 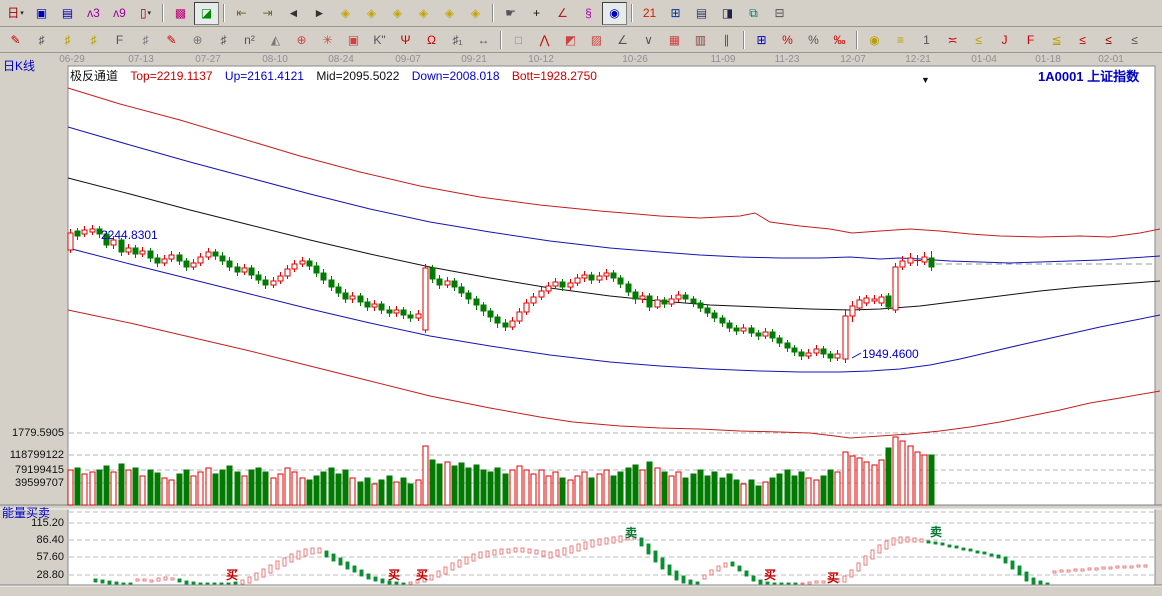 I want to click on formula-tool-button: §, so click(x=588, y=13).